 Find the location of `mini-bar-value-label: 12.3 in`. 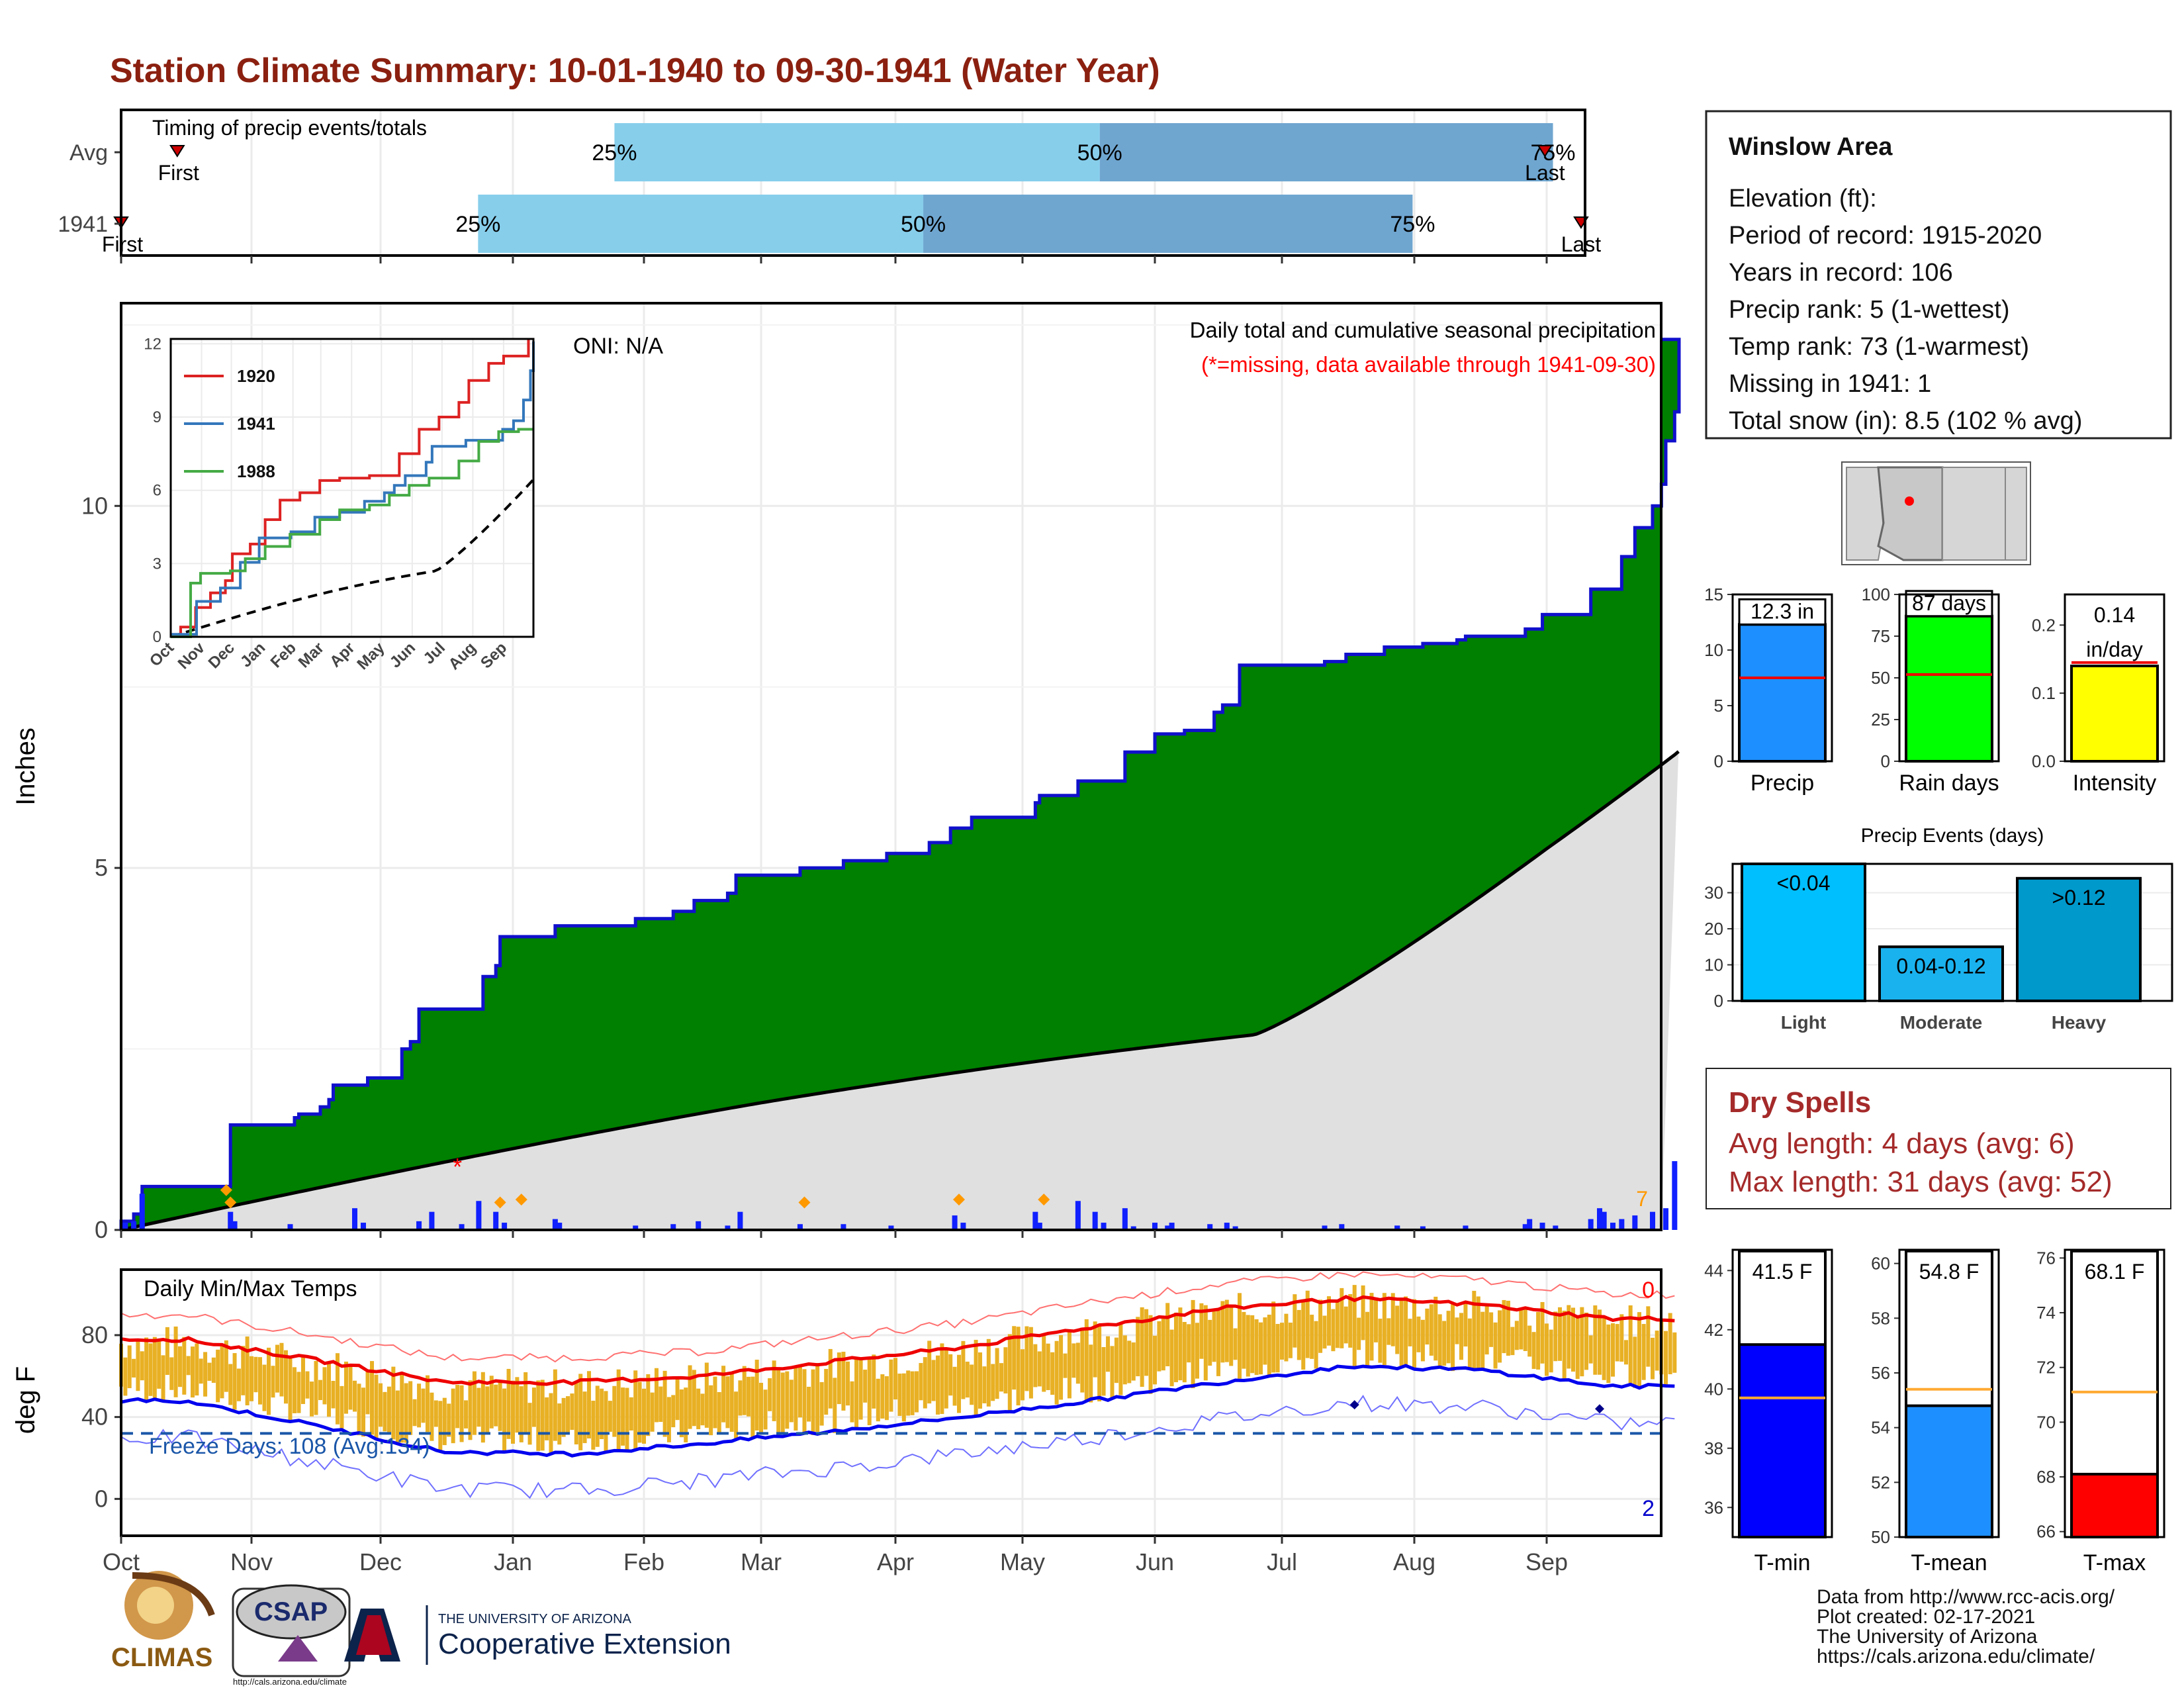

mini-bar-value-label: 12.3 in is located at coordinates (1783, 611).